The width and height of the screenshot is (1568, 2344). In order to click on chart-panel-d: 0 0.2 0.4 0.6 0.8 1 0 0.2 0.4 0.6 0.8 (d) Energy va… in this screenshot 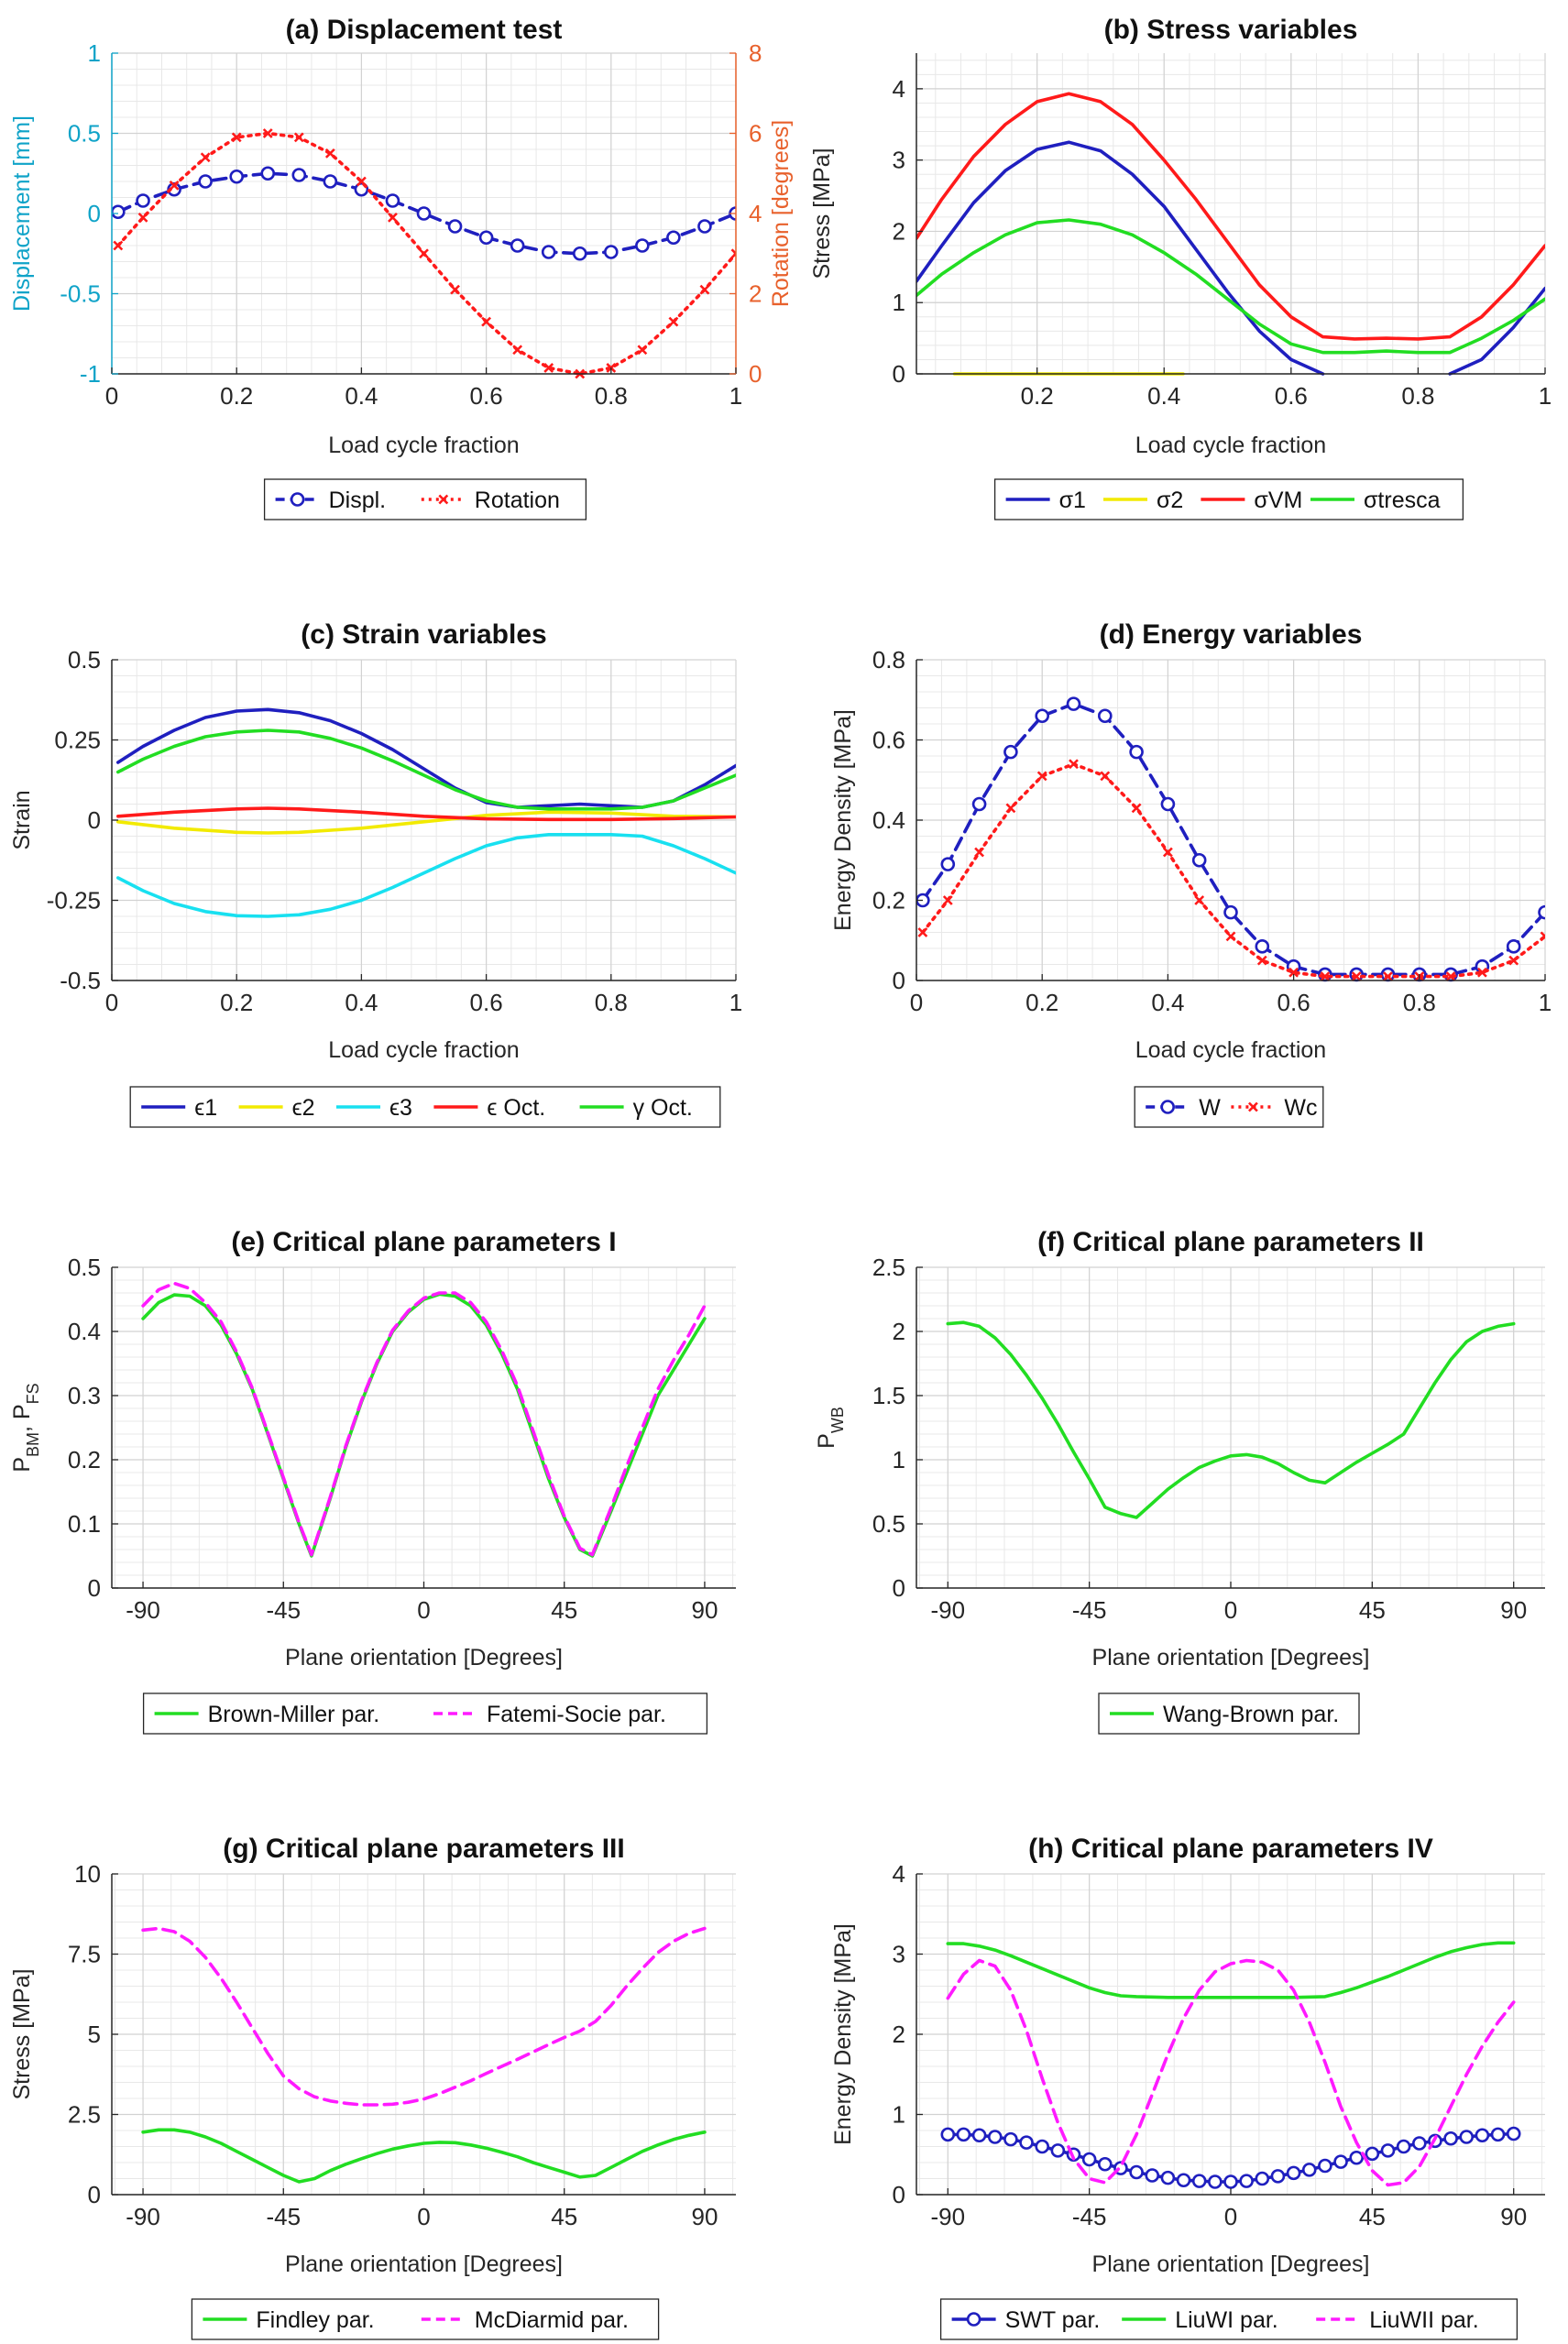, I will do `click(1191, 873)`.